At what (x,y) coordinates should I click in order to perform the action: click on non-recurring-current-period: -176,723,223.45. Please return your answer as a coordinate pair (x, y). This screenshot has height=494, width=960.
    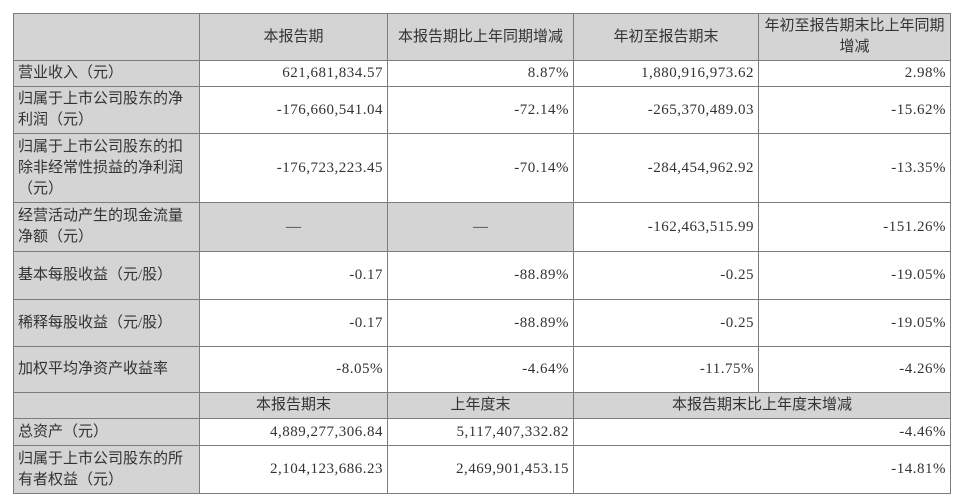
    Looking at the image, I should click on (293, 168).